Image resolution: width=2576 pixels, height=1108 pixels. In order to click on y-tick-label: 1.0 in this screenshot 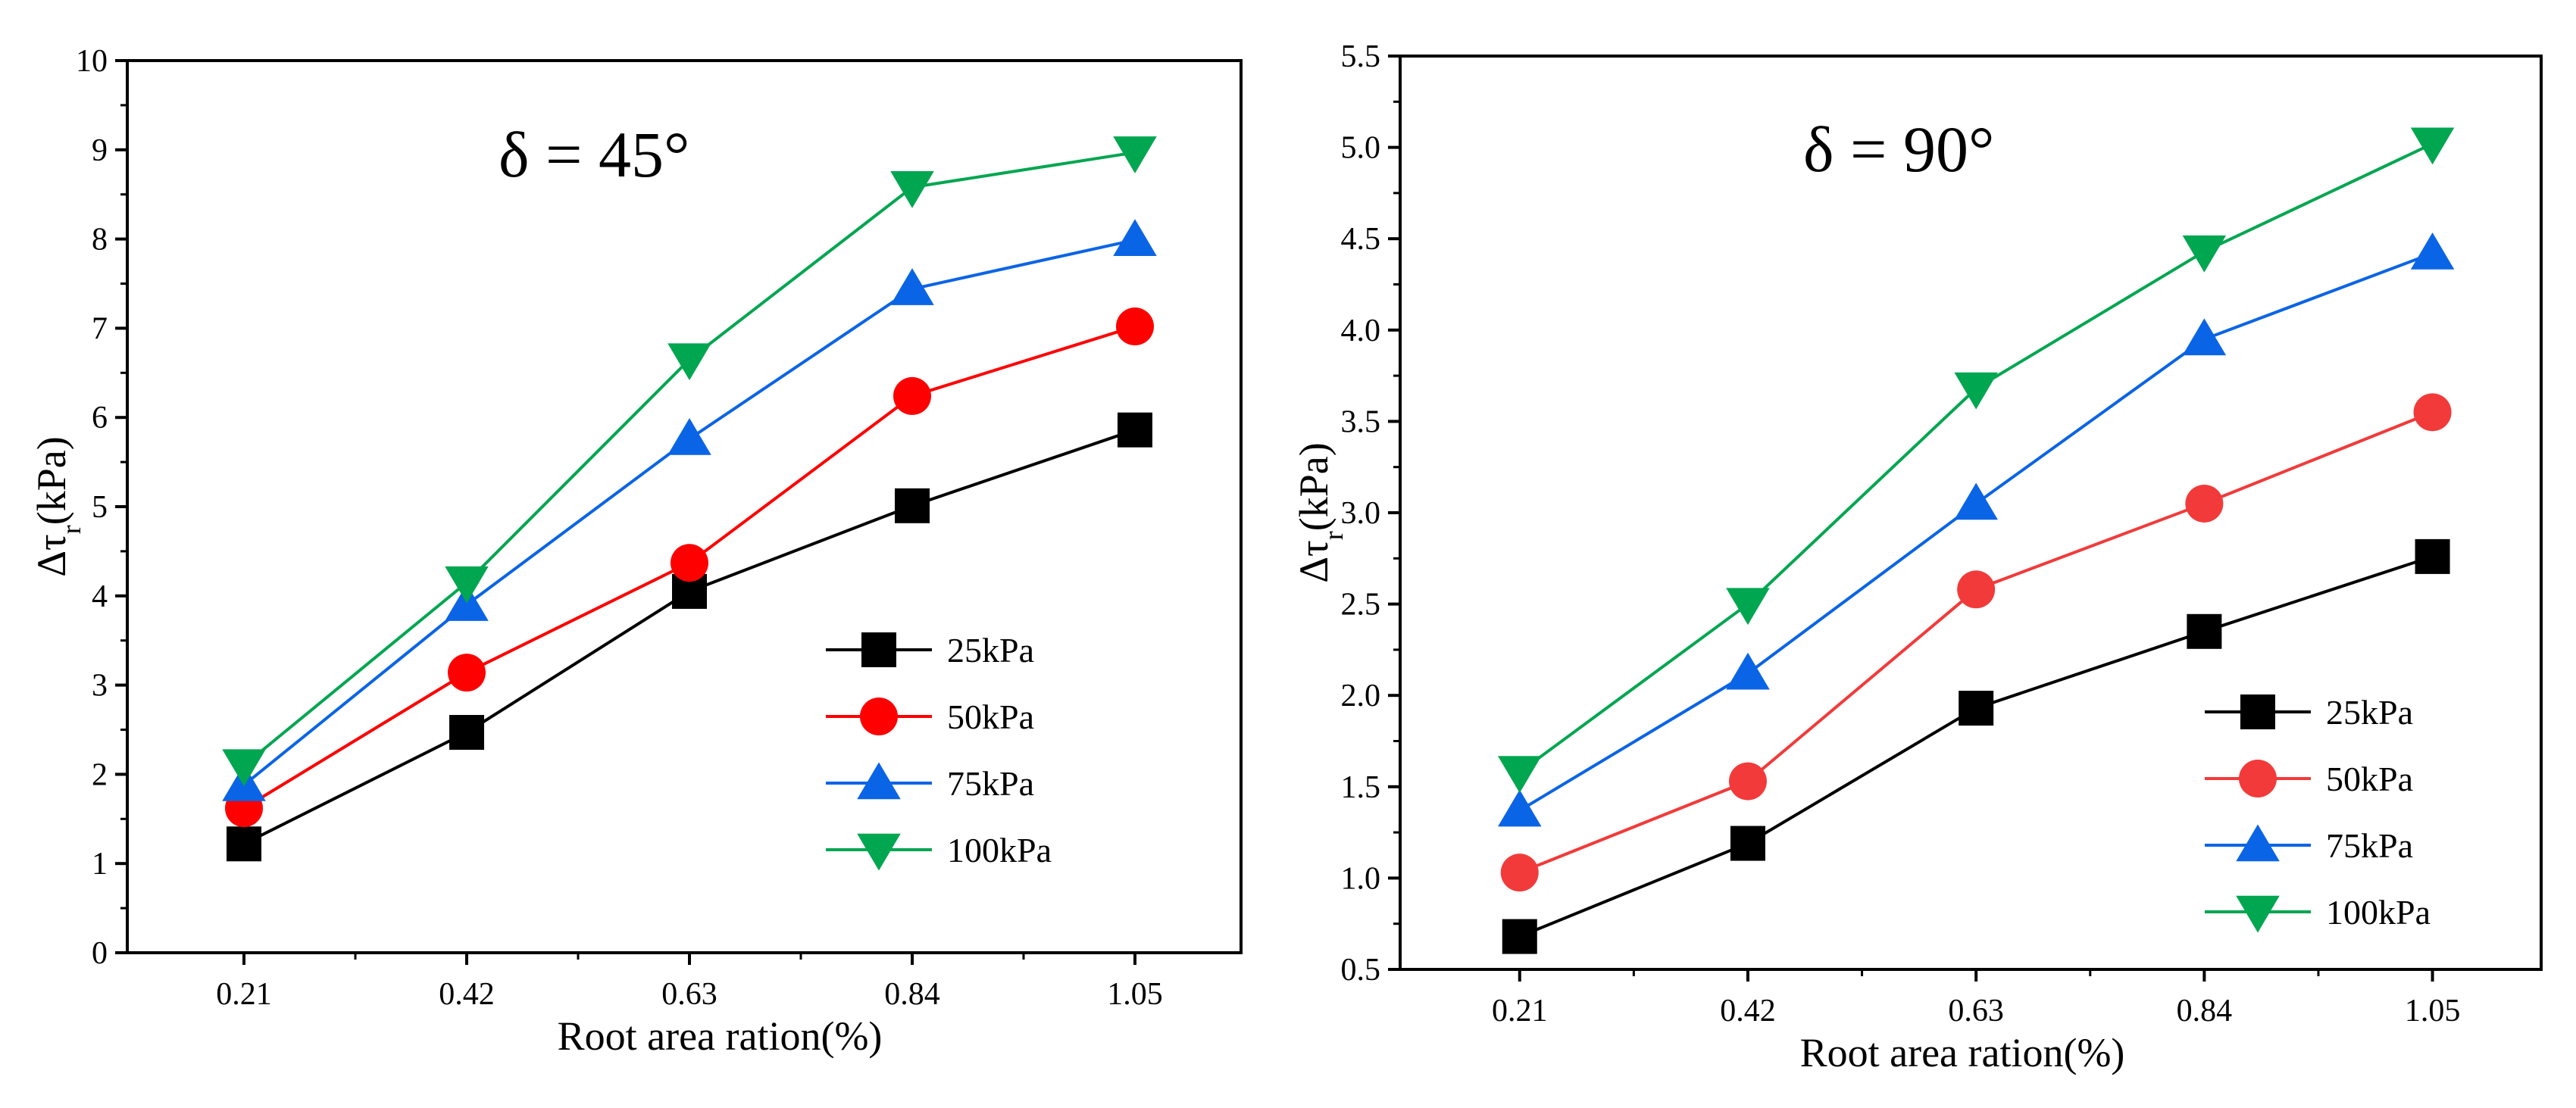, I will do `click(1361, 878)`.